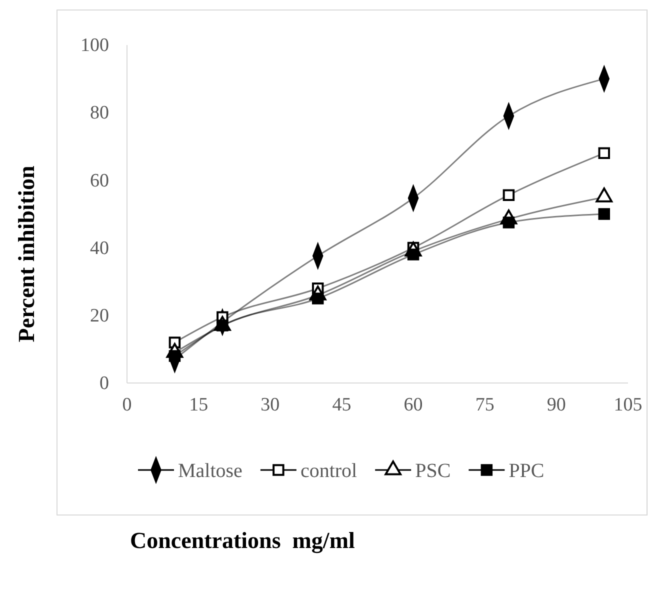 This screenshot has height=592, width=648. I want to click on legend-label: control, so click(329, 471).